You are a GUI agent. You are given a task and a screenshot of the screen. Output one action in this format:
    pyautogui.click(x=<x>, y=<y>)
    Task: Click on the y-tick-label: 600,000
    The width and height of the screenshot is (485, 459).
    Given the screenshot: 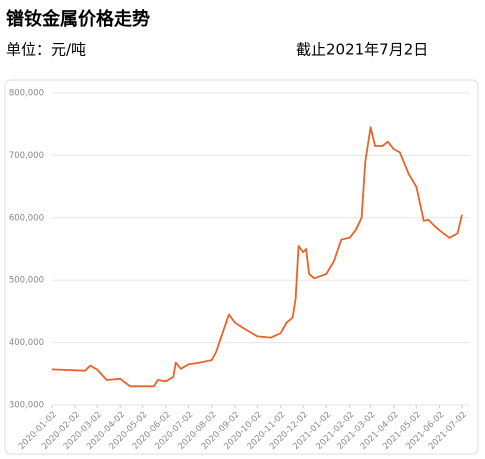 What is the action you would take?
    pyautogui.click(x=26, y=218)
    